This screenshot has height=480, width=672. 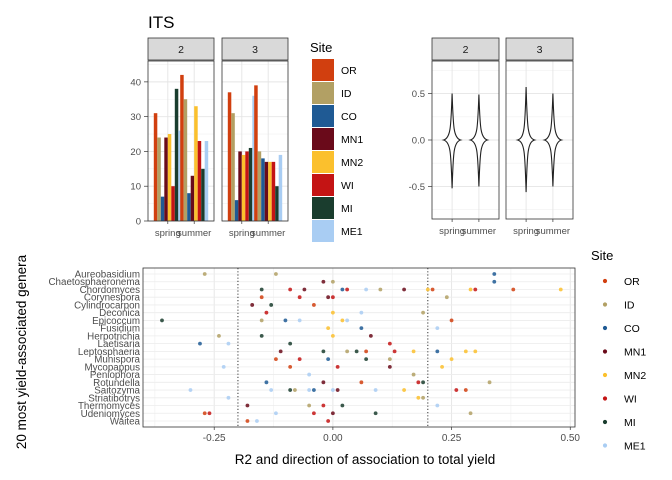 I want to click on bar-facet-label: 3, so click(x=255, y=50).